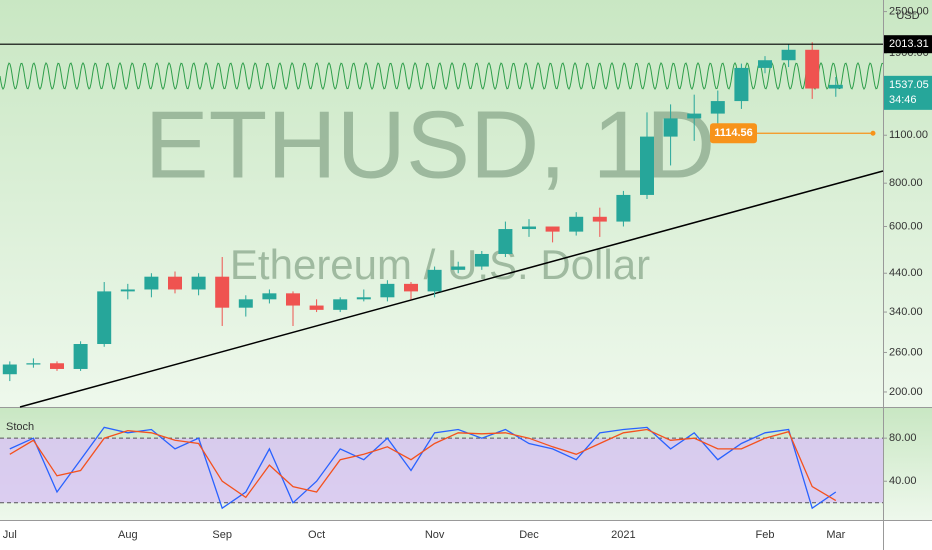 The height and width of the screenshot is (550, 932). I want to click on price-tag-label: 1114.56, so click(733, 133).